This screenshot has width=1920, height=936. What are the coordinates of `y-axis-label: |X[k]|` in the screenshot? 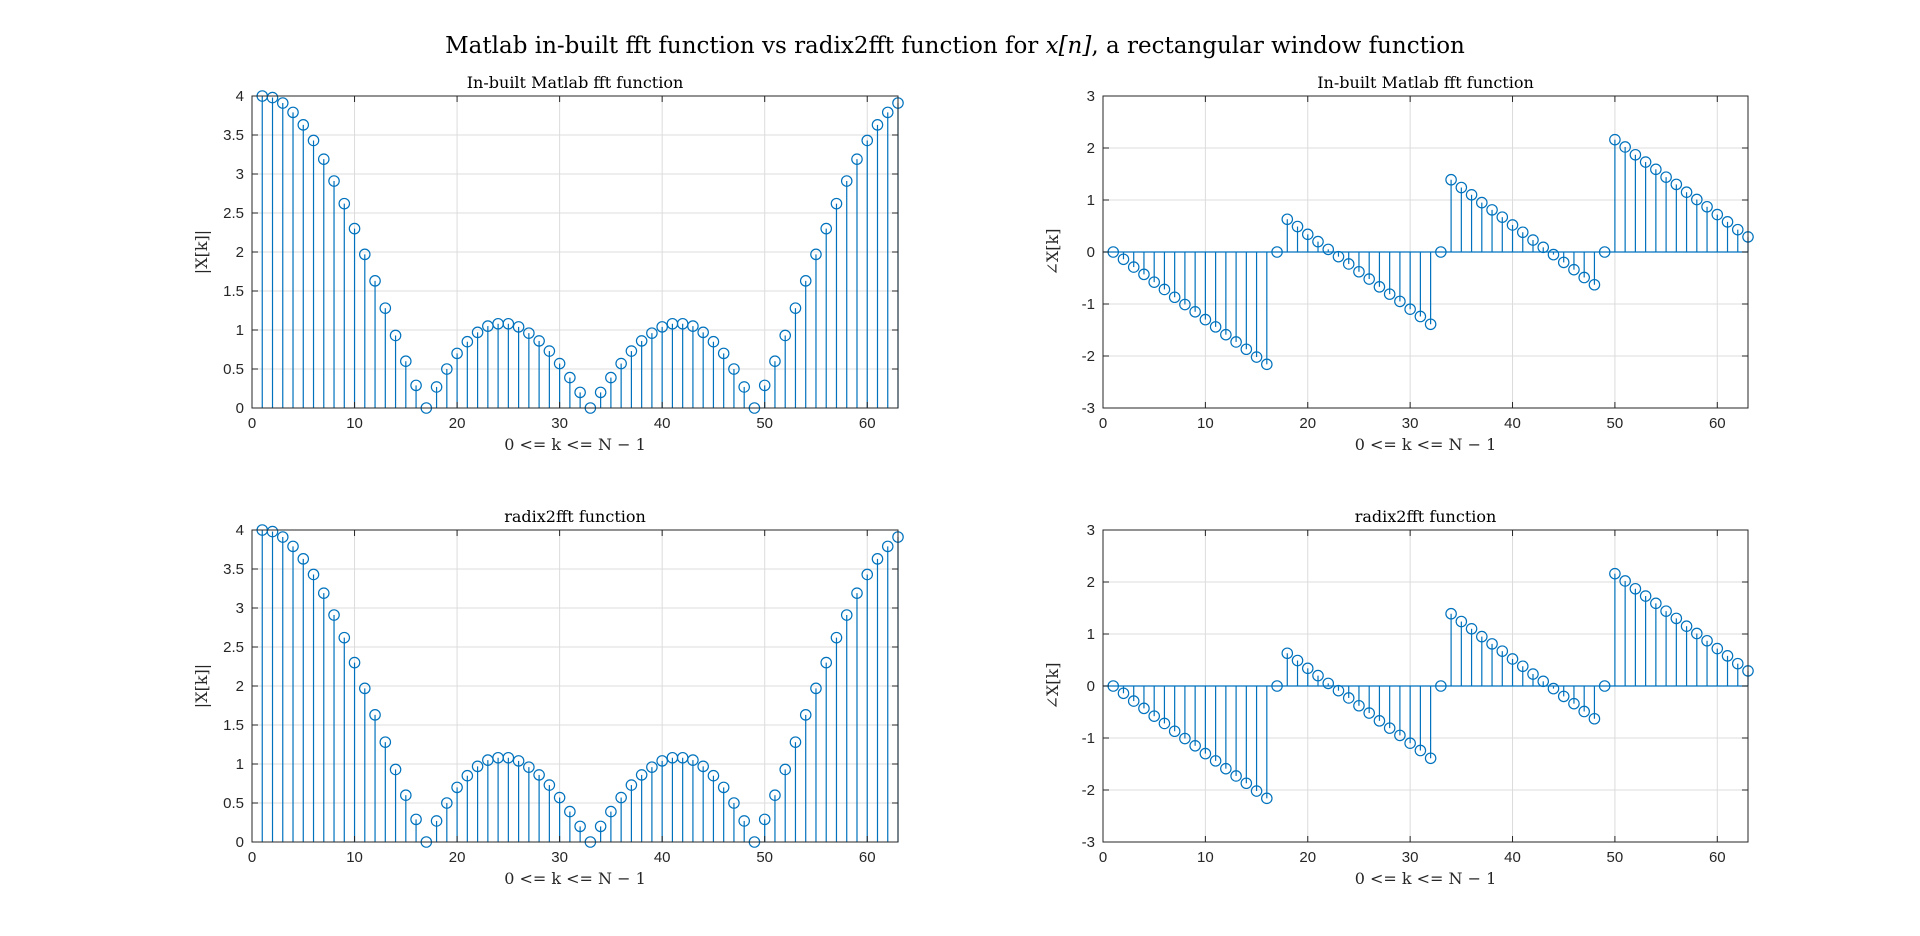 It's located at (201, 686).